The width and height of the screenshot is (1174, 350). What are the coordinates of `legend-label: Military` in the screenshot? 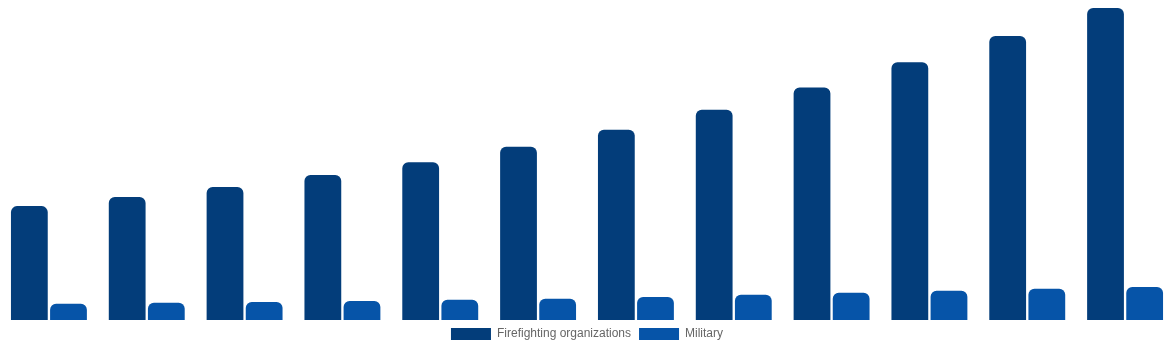 It's located at (704, 333).